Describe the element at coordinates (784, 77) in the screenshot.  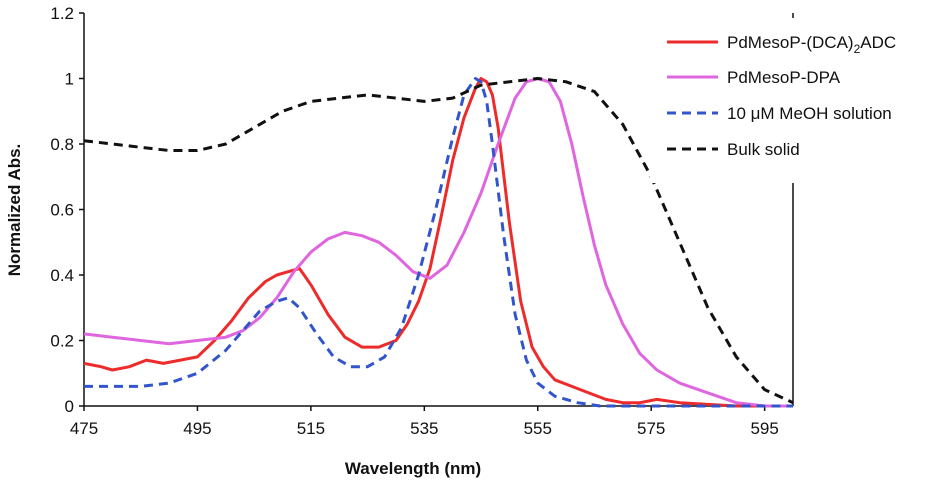
I see `legend-label: PdMesoP-DPA` at that location.